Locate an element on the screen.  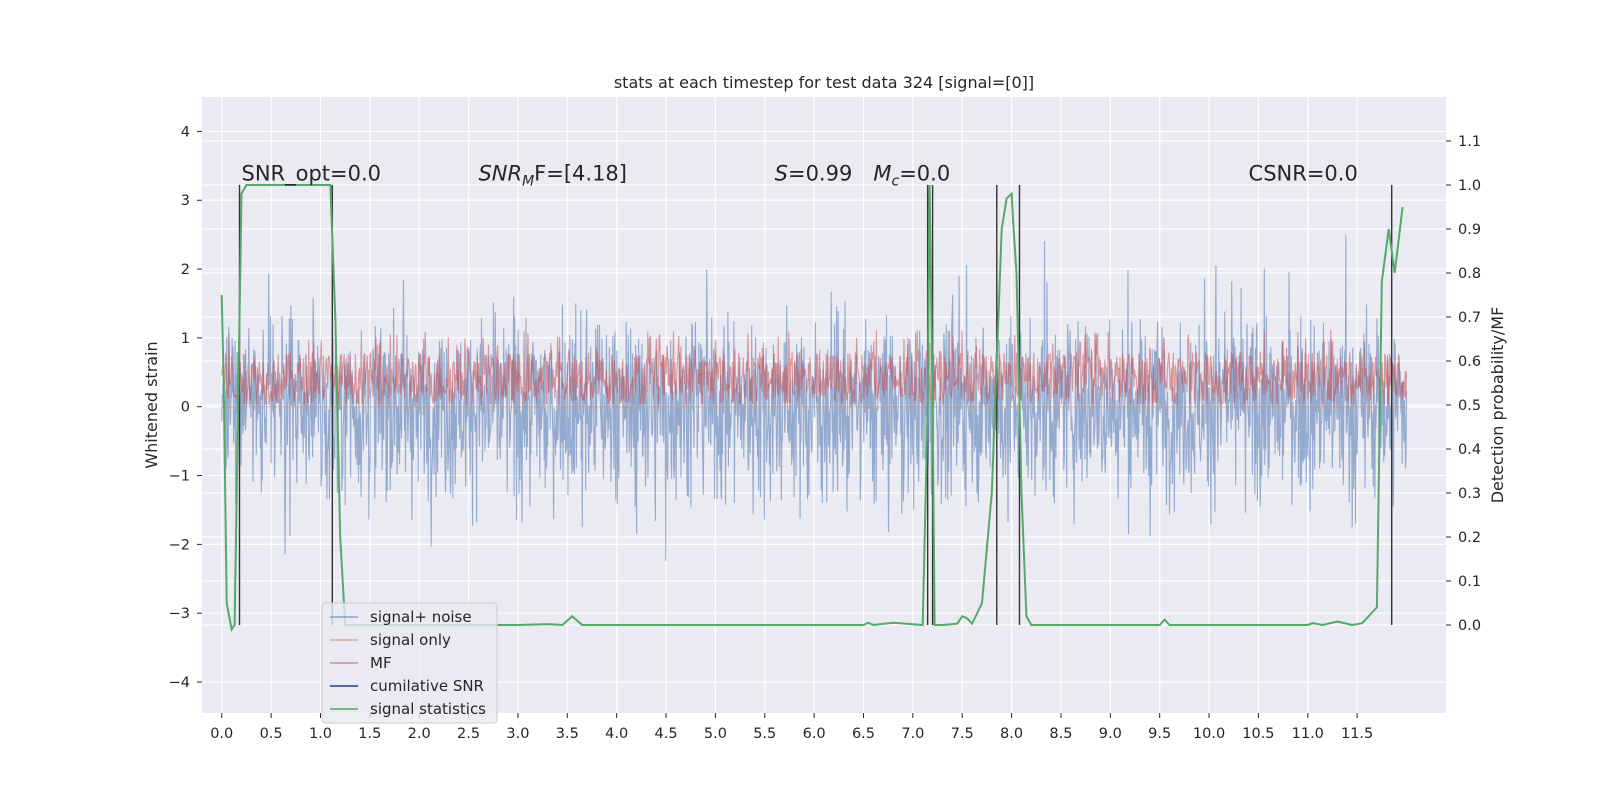
mf-series is located at coordinates (814, 368).